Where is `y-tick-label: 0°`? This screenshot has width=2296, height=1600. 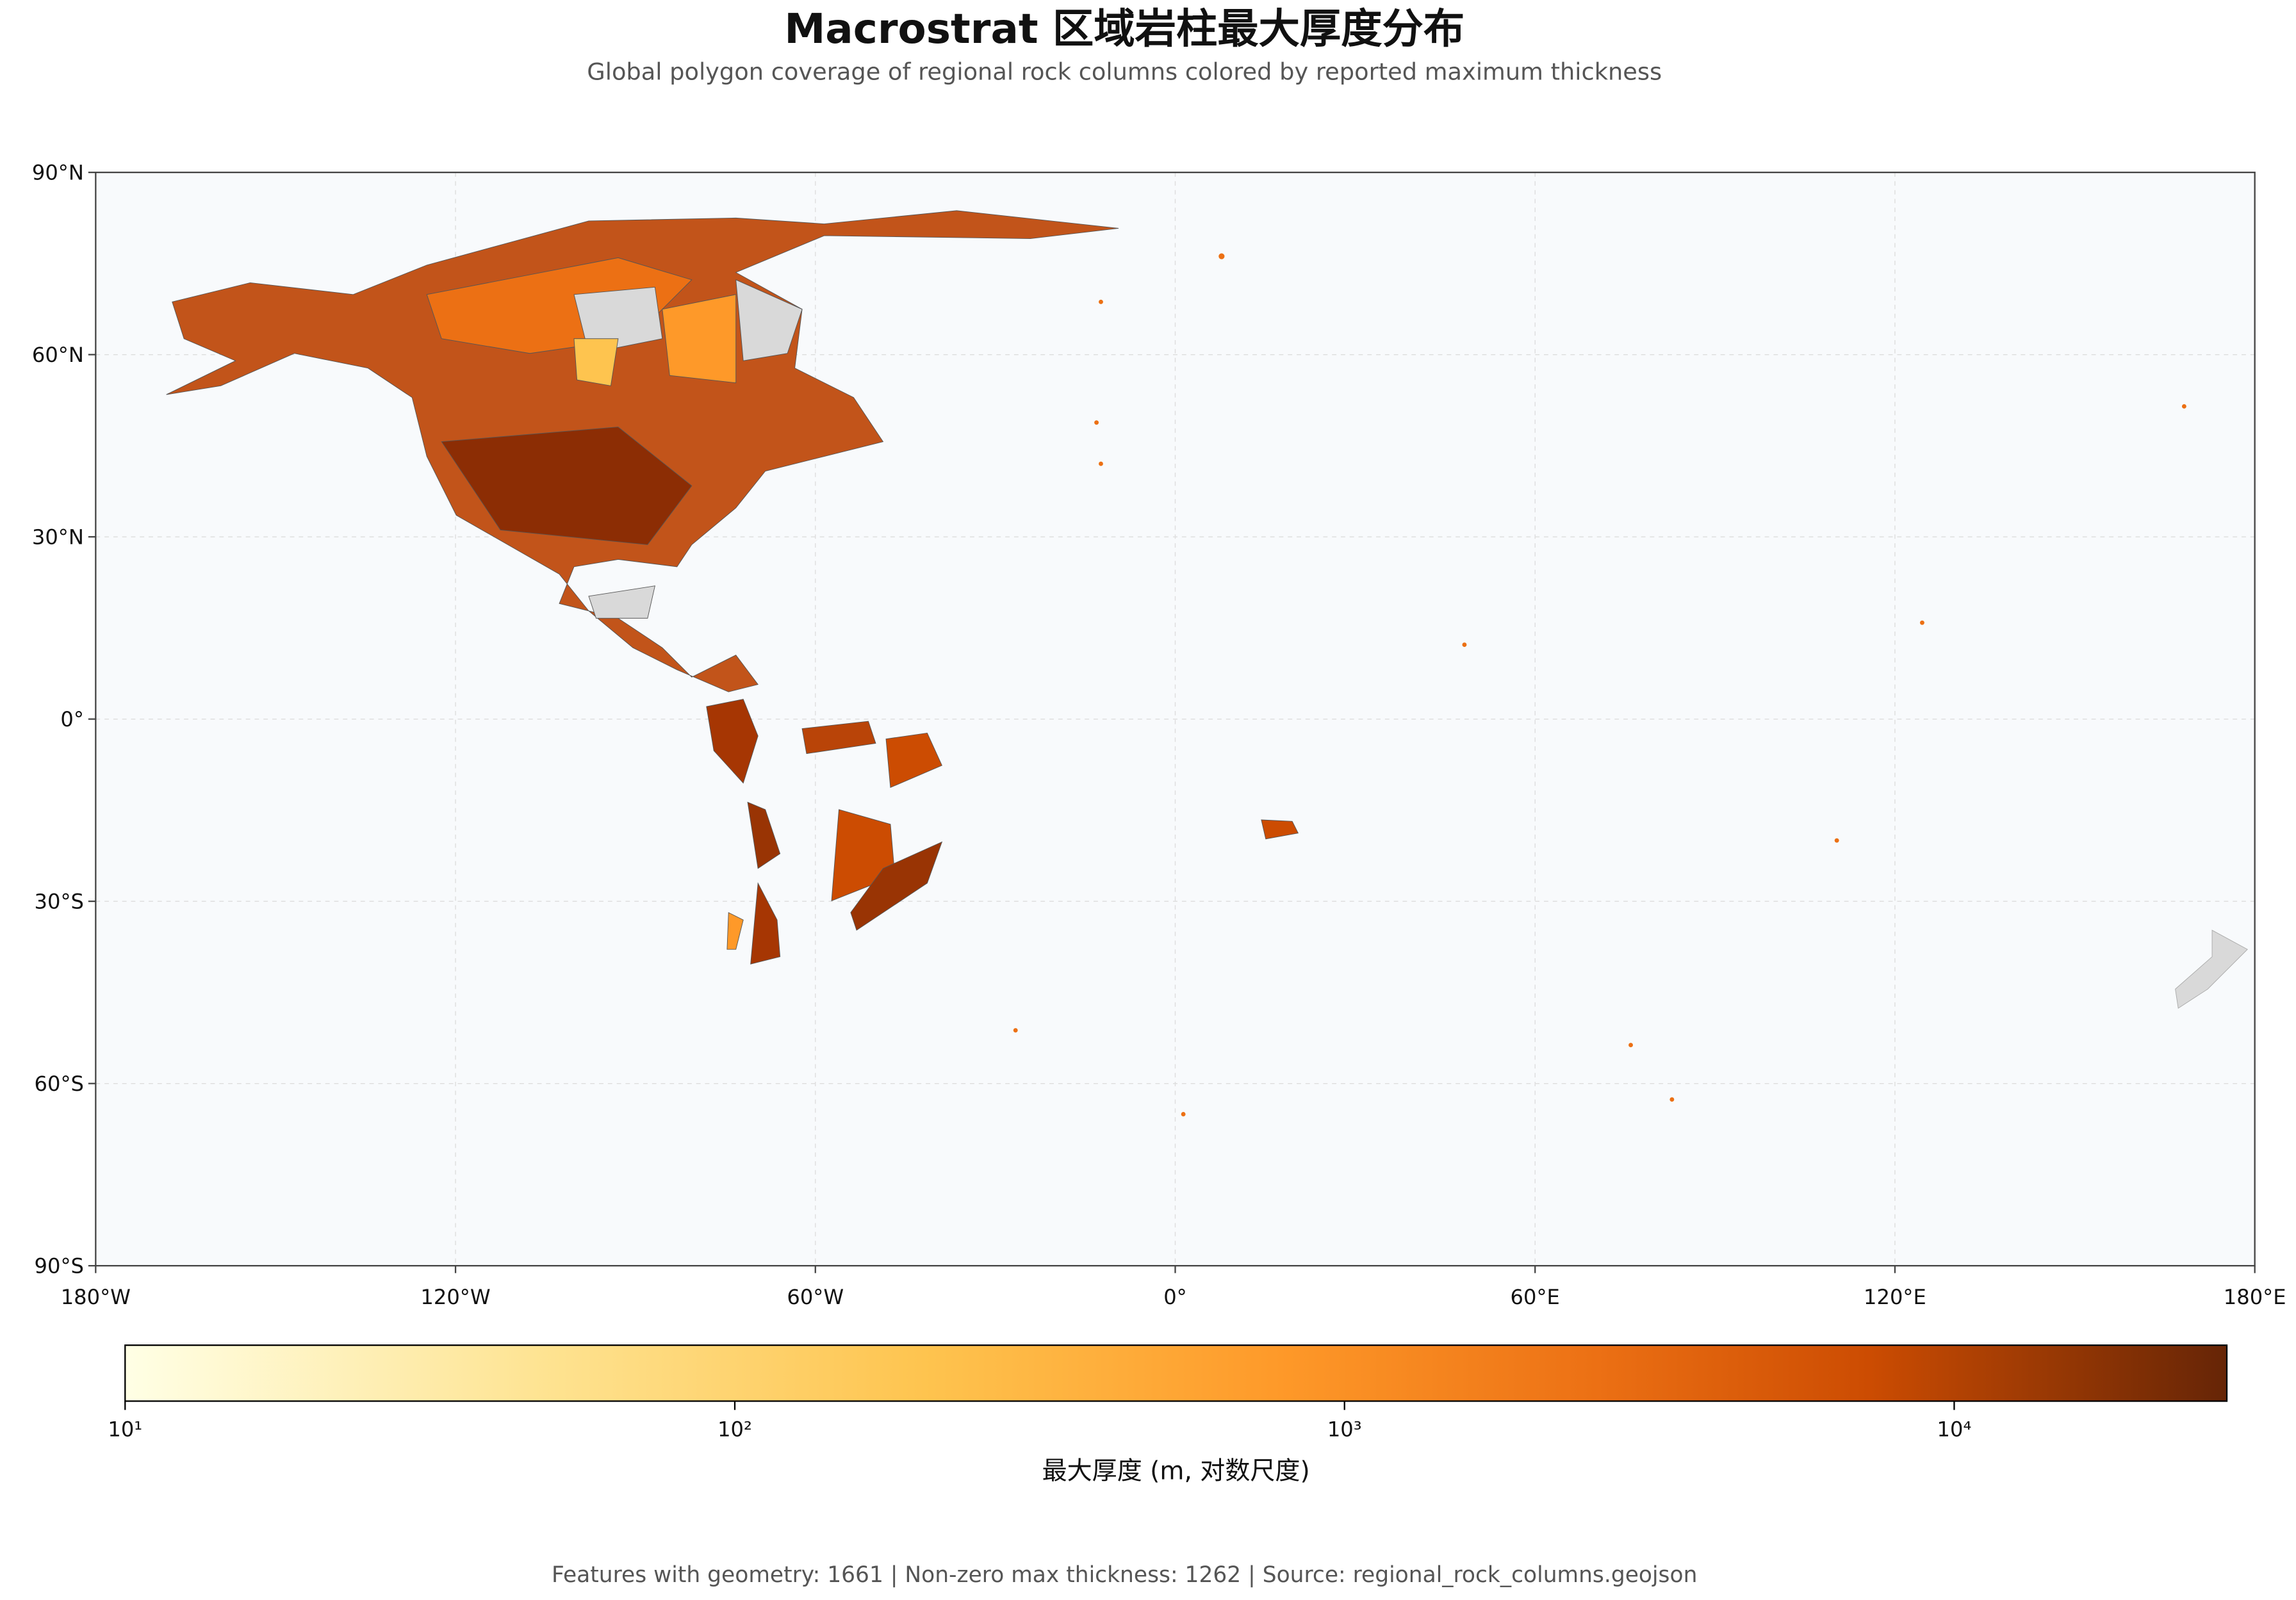 y-tick-label: 0° is located at coordinates (72, 719).